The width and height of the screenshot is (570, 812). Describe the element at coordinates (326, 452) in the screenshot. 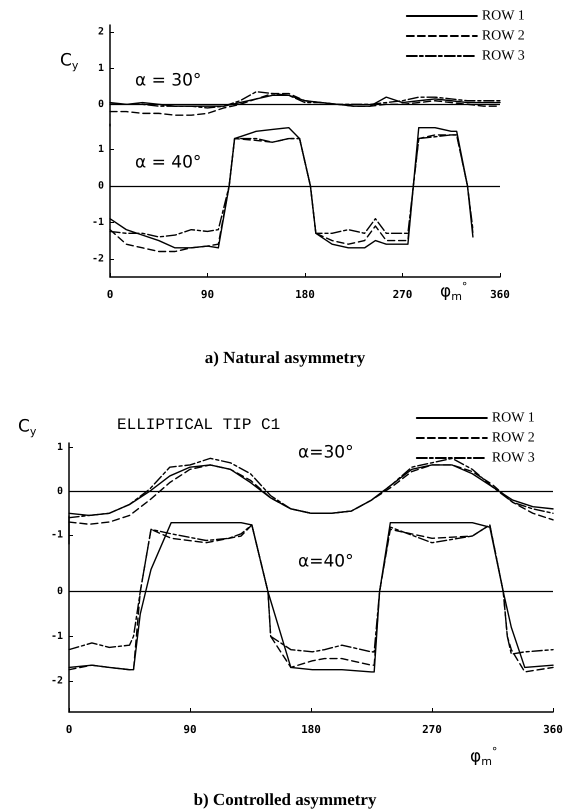

I see `chart-subtitle: α=30°` at that location.